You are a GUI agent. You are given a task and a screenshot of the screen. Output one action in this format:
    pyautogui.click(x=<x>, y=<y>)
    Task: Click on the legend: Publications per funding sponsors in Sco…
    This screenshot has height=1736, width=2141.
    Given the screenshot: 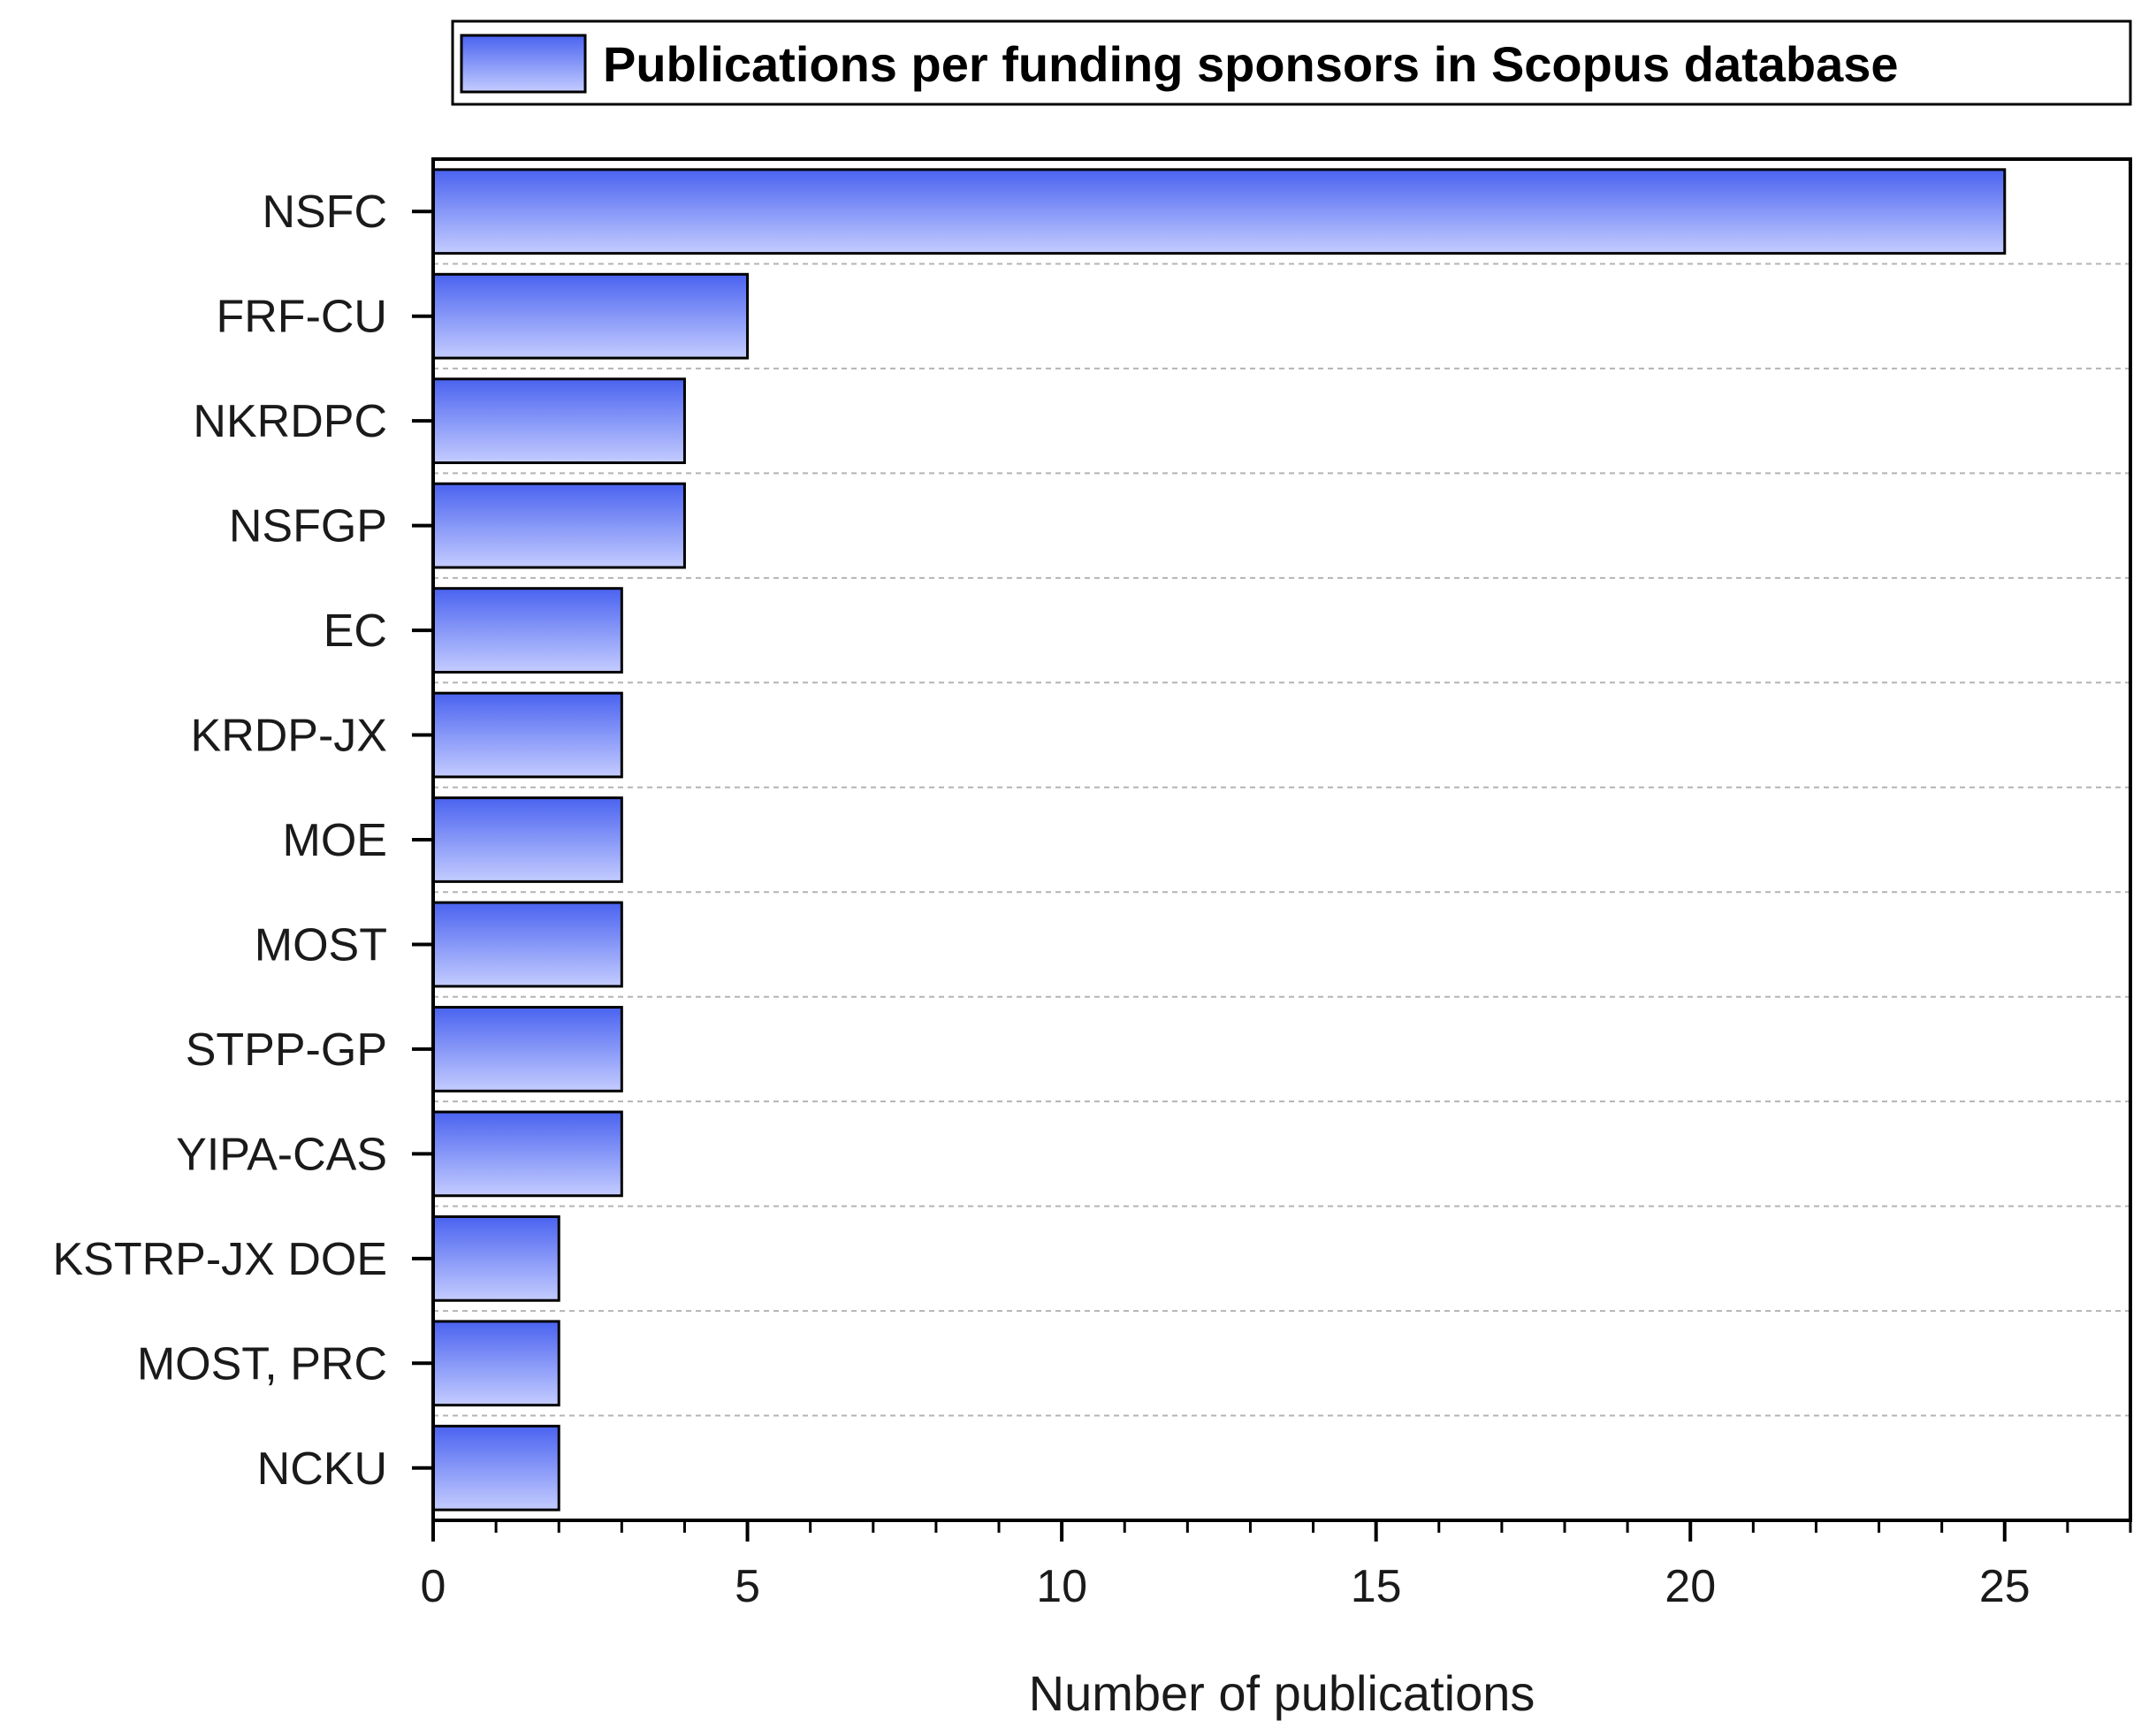 What is the action you would take?
    pyautogui.click(x=1292, y=63)
    